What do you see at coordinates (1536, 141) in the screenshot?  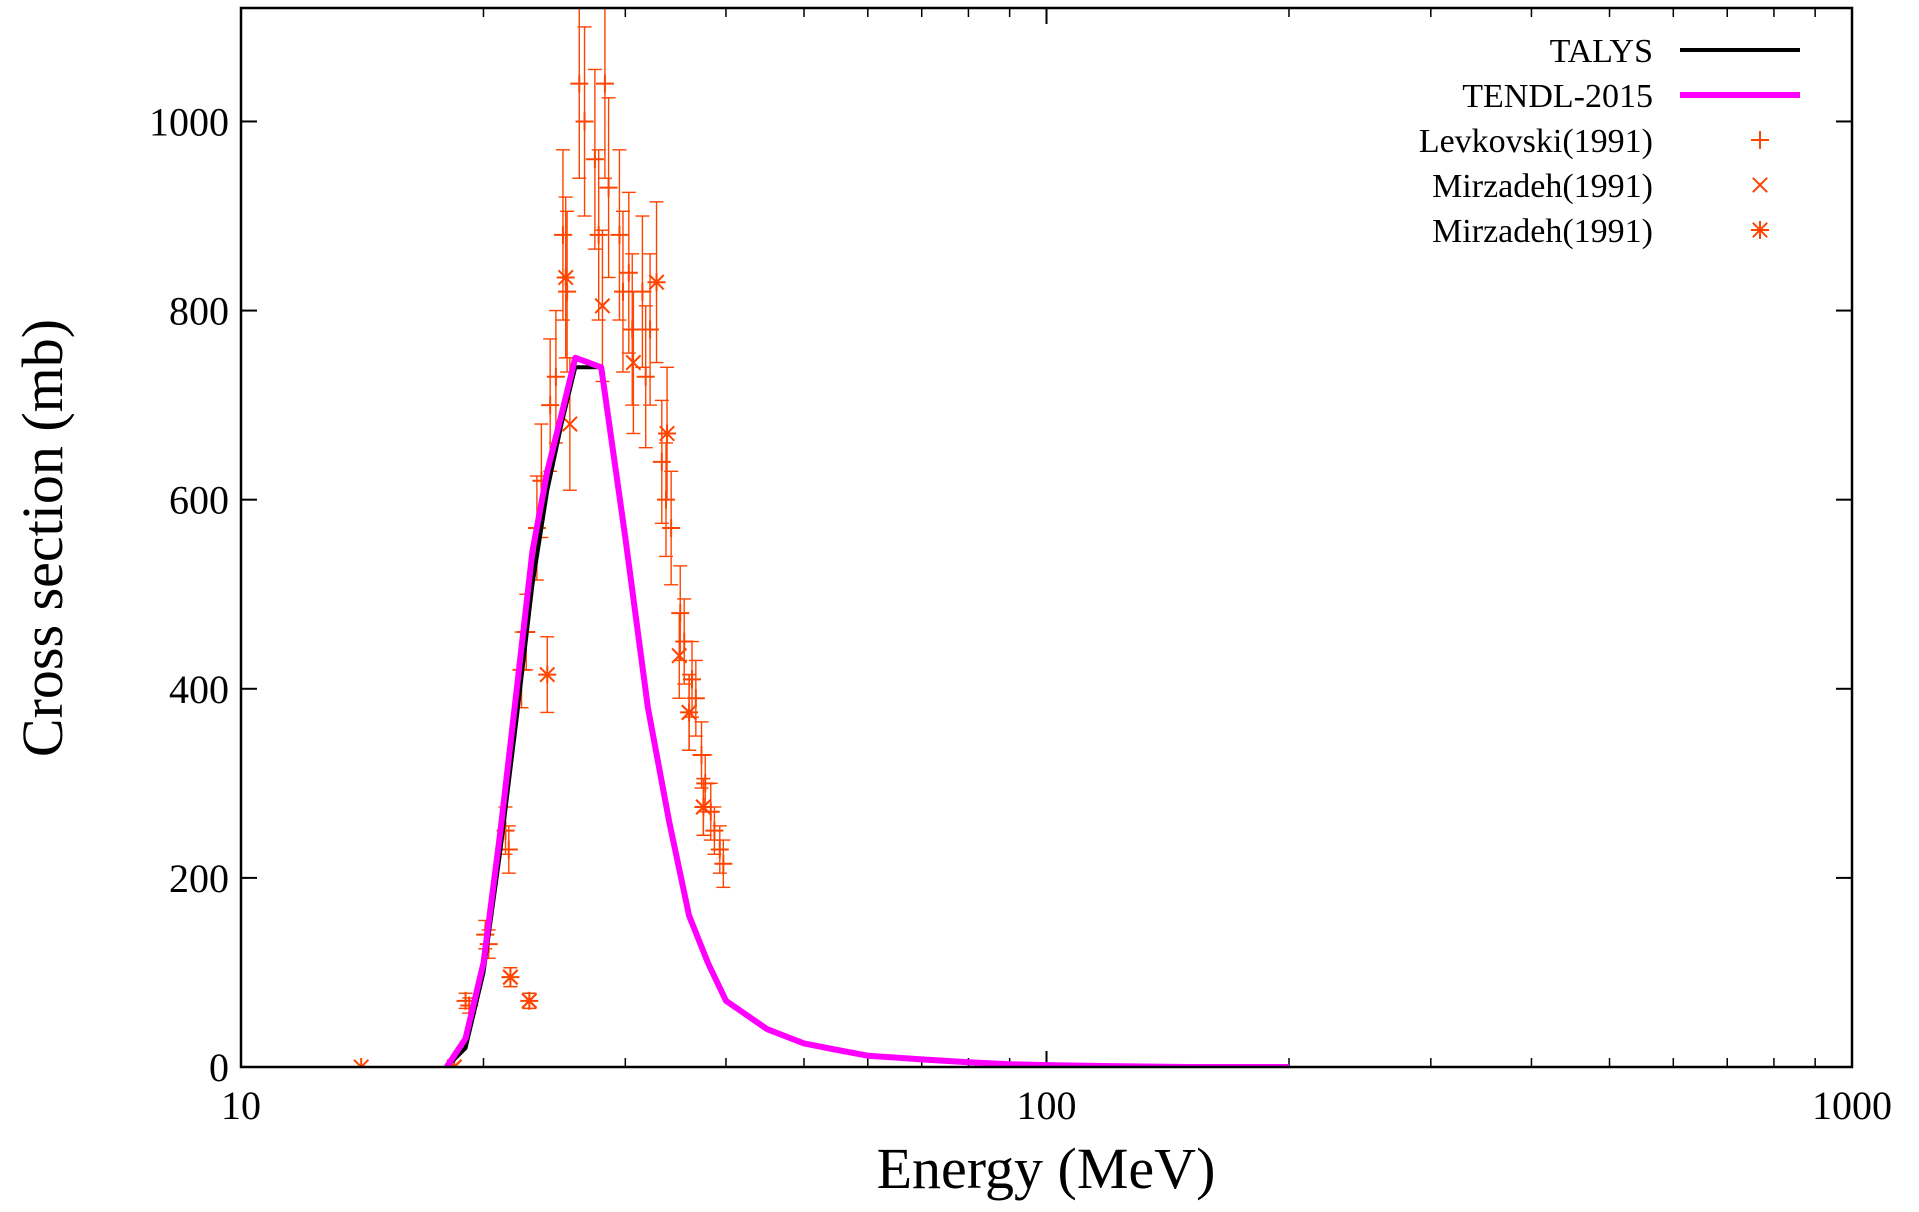 I see `legend-label: Levkovski(1991)` at bounding box center [1536, 141].